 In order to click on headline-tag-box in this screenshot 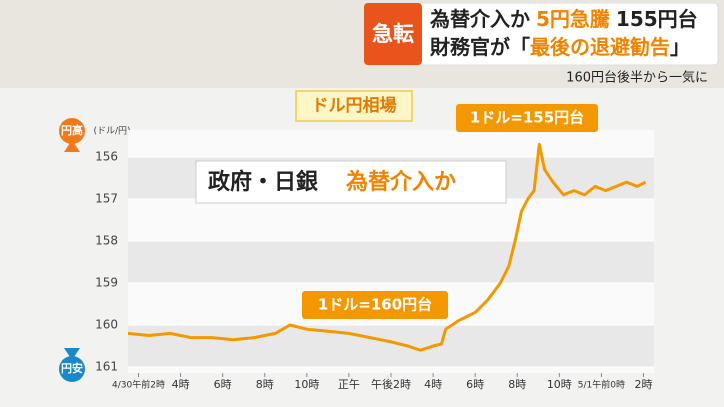, I will do `click(393, 34)`.